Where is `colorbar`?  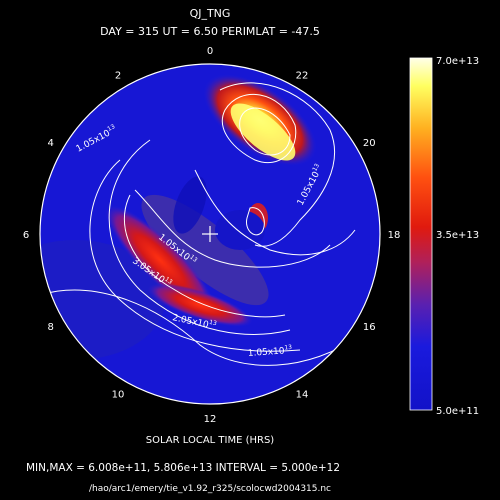 colorbar is located at coordinates (421, 234).